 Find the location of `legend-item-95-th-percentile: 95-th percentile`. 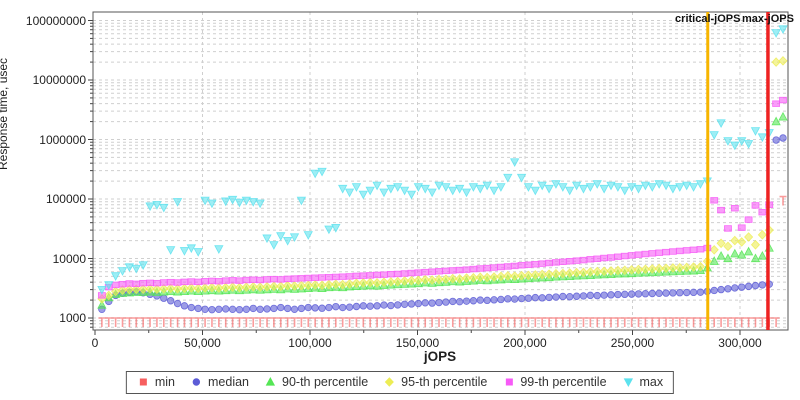

legend-item-95-th-percentile: 95-th percentile is located at coordinates (435, 382).